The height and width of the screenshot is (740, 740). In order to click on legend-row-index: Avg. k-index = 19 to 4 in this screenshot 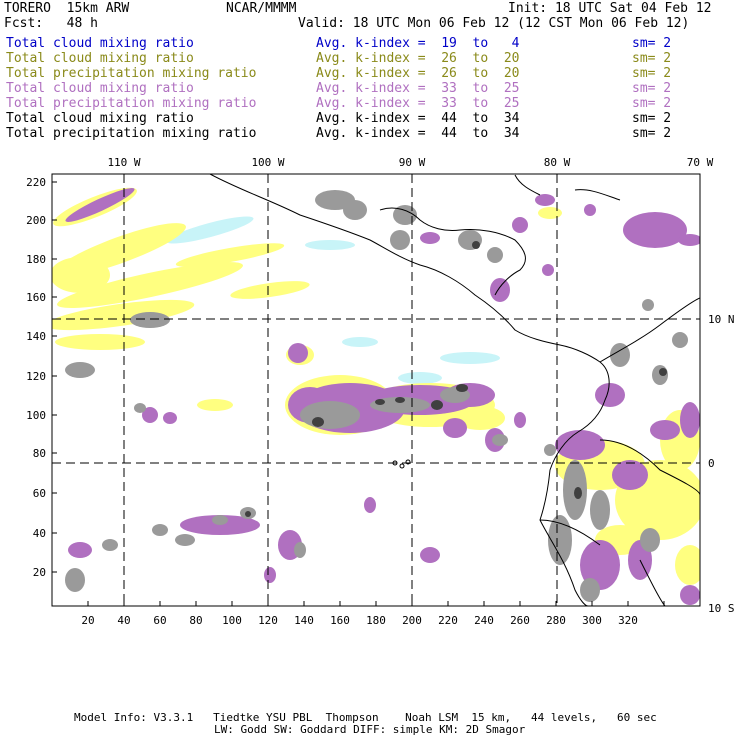, I will do `click(418, 43)`.